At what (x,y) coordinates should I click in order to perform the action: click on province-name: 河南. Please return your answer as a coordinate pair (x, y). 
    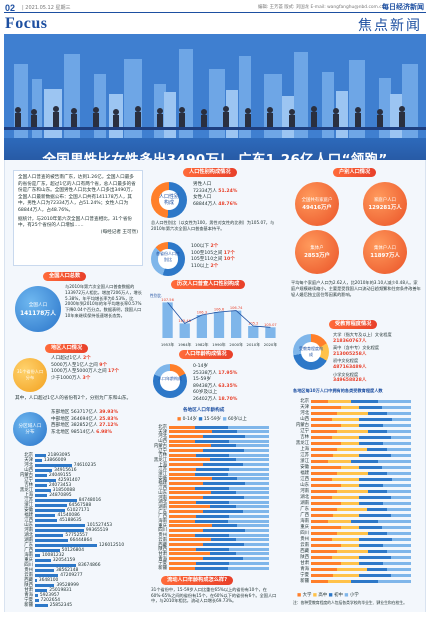
    Looking at the image, I should click on (28, 530).